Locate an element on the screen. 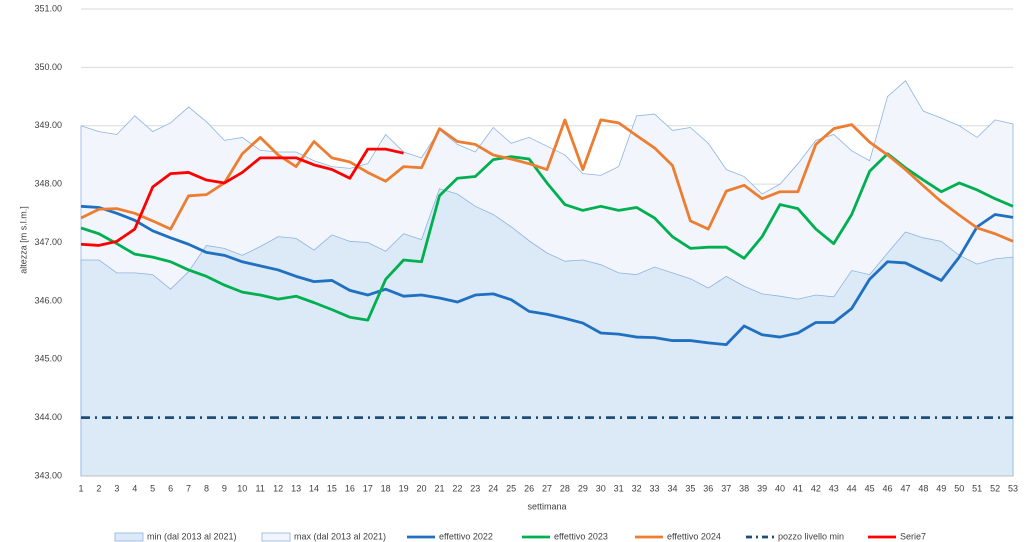 This screenshot has width=1028, height=542. x-tick-label: 39 is located at coordinates (762, 488).